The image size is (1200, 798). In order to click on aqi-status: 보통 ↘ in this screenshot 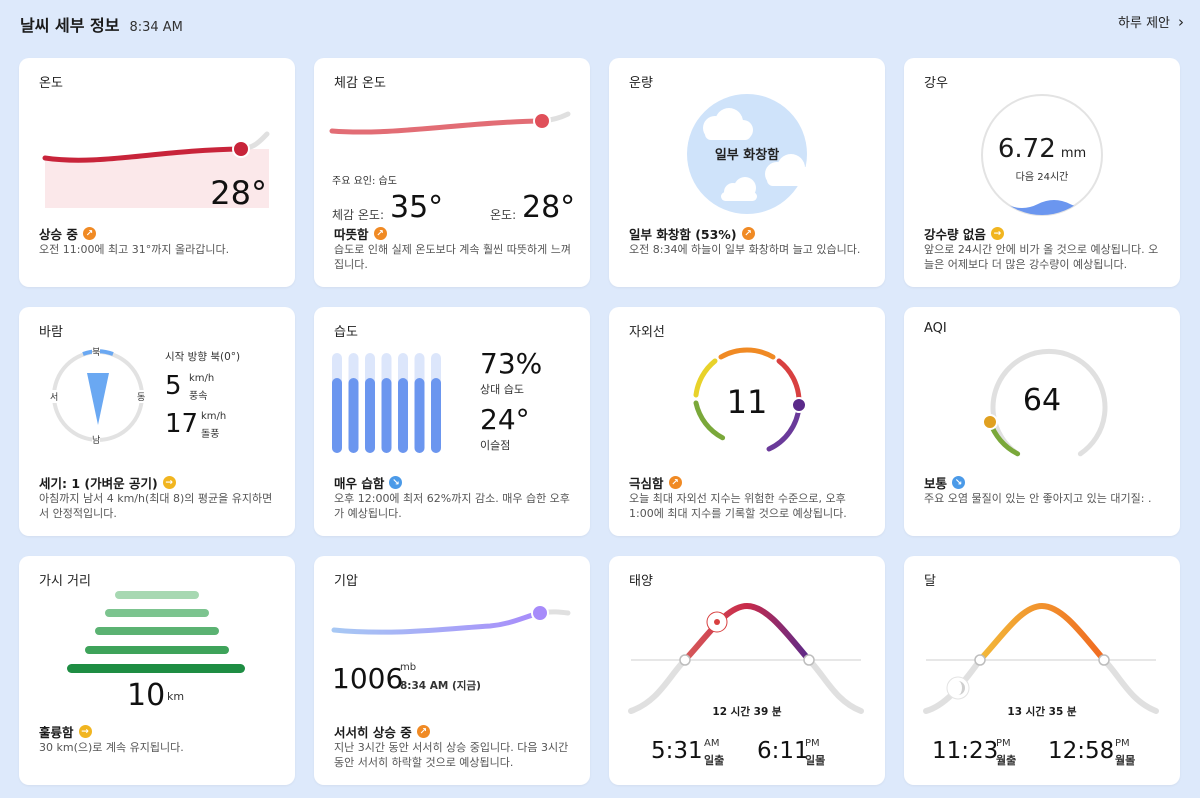, I will do `click(945, 482)`.